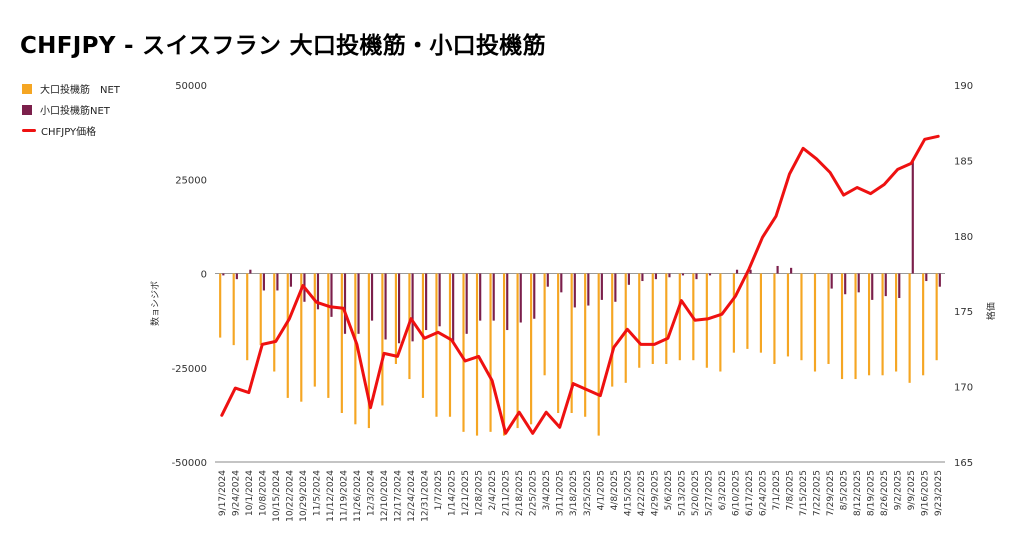  Describe the element at coordinates (71, 109) in the screenshot. I see `legend: 大口投機筋 NET 小口投機筋NET CHFJPY価格` at that location.